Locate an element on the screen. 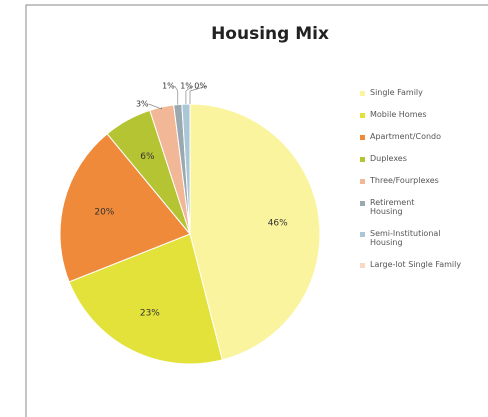 The height and width of the screenshot is (417, 488). data-label: 20% is located at coordinates (104, 213).